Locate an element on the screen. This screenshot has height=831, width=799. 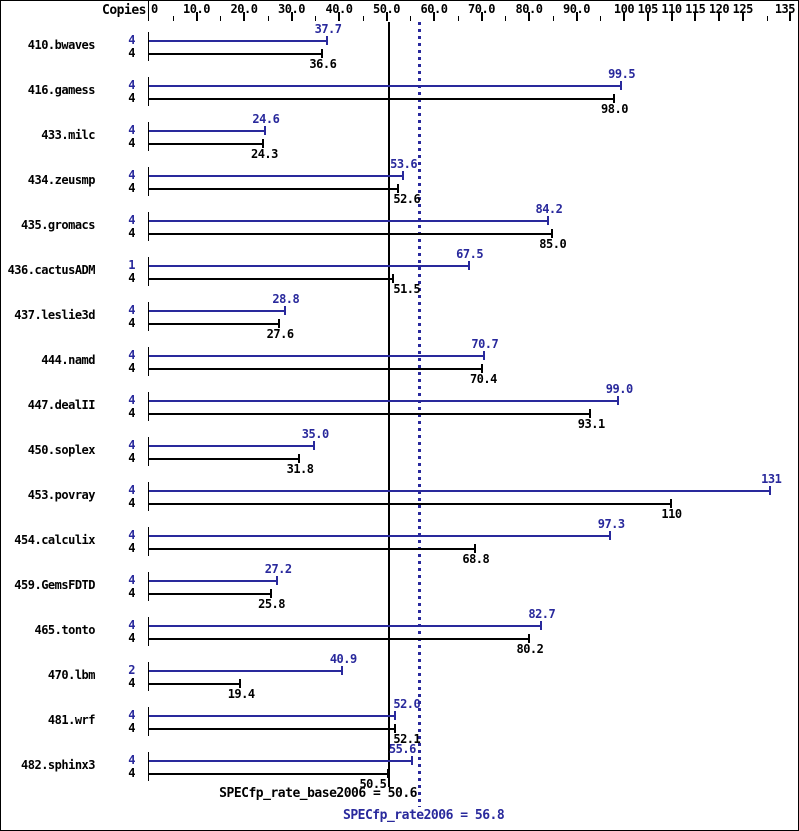
axis-tick-label: 125 is located at coordinates (743, 9).